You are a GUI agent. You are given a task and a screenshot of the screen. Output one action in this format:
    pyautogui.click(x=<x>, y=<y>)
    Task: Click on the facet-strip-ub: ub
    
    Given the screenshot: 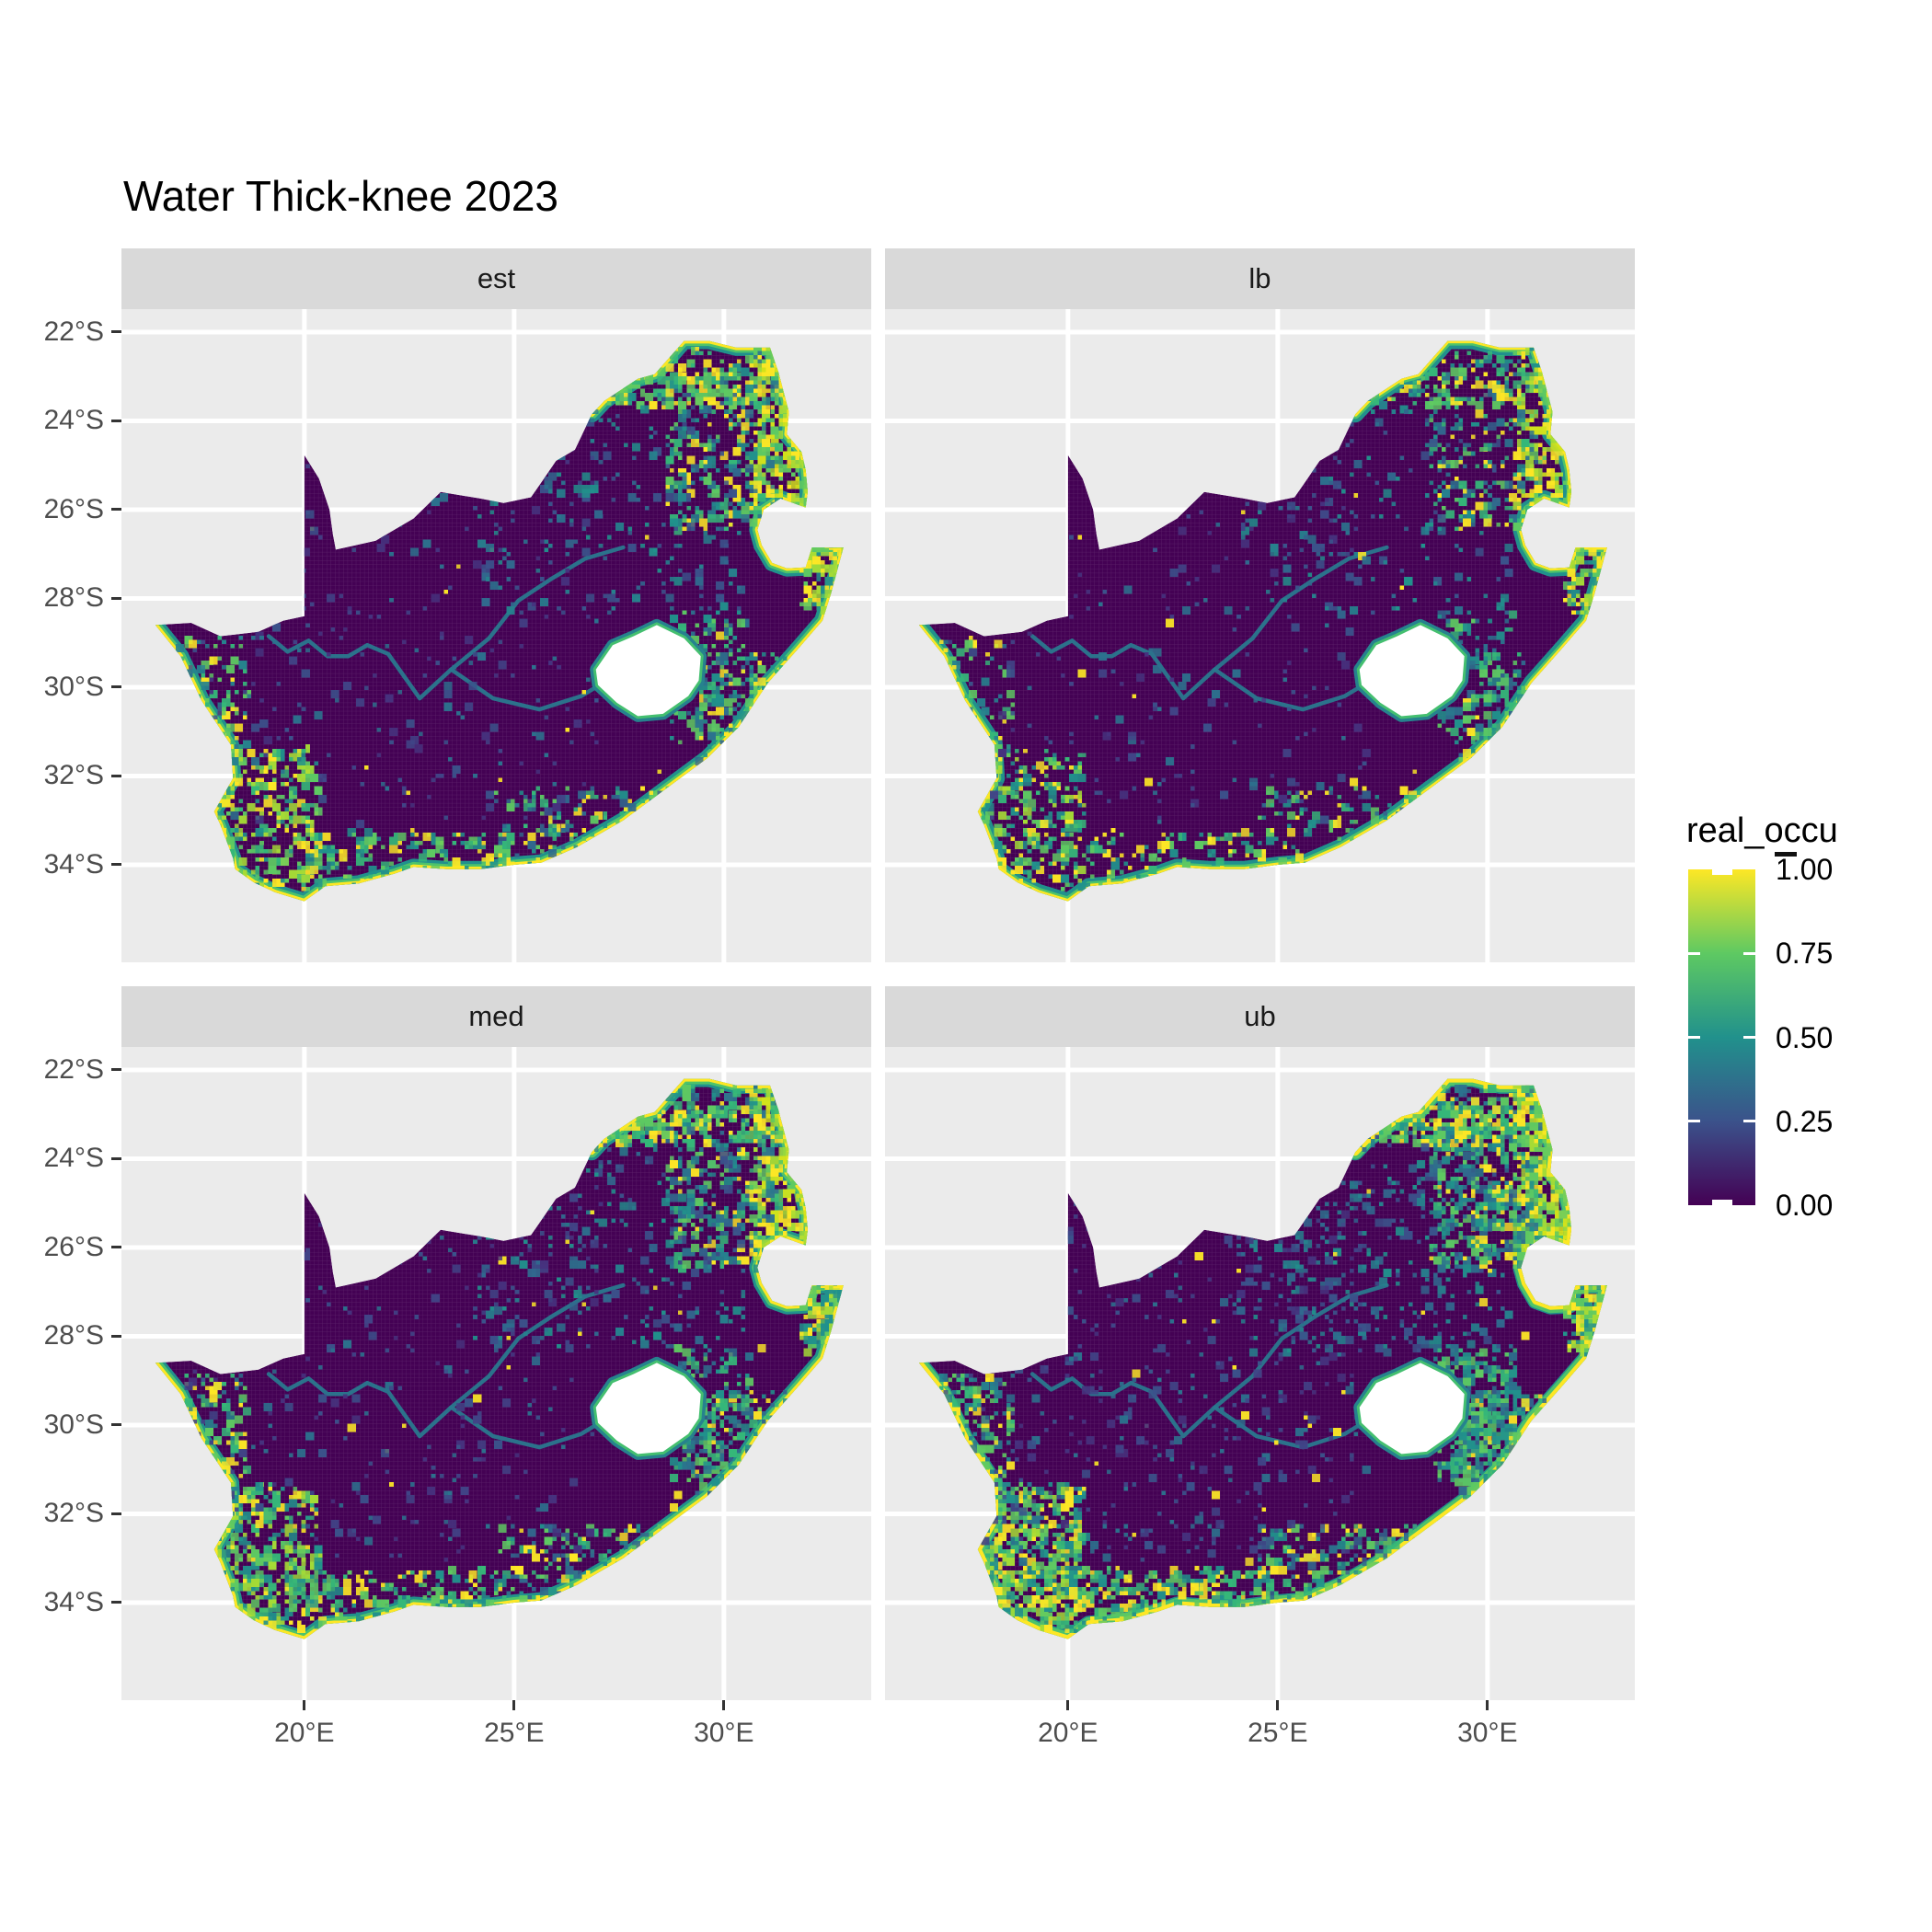 What is the action you would take?
    pyautogui.click(x=1260, y=1016)
    